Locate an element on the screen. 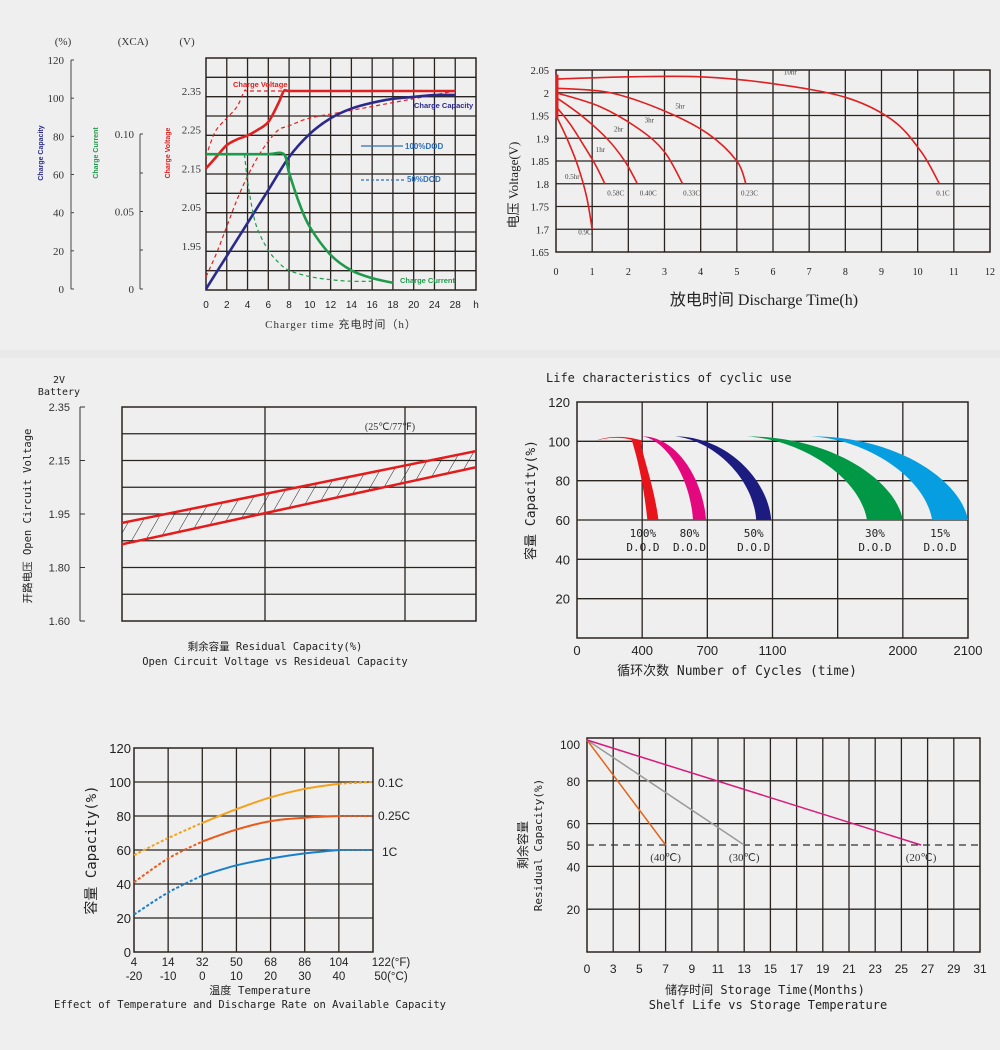 The height and width of the screenshot is (1050, 1000). capacity-tick-label: 40 is located at coordinates (59, 214).